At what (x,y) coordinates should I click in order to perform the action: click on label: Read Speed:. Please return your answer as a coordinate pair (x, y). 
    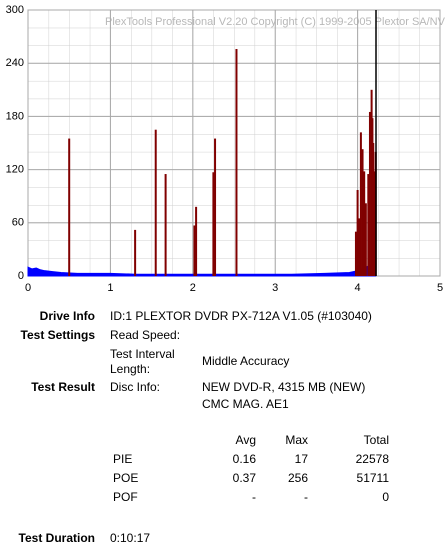
    Looking at the image, I should click on (145, 335).